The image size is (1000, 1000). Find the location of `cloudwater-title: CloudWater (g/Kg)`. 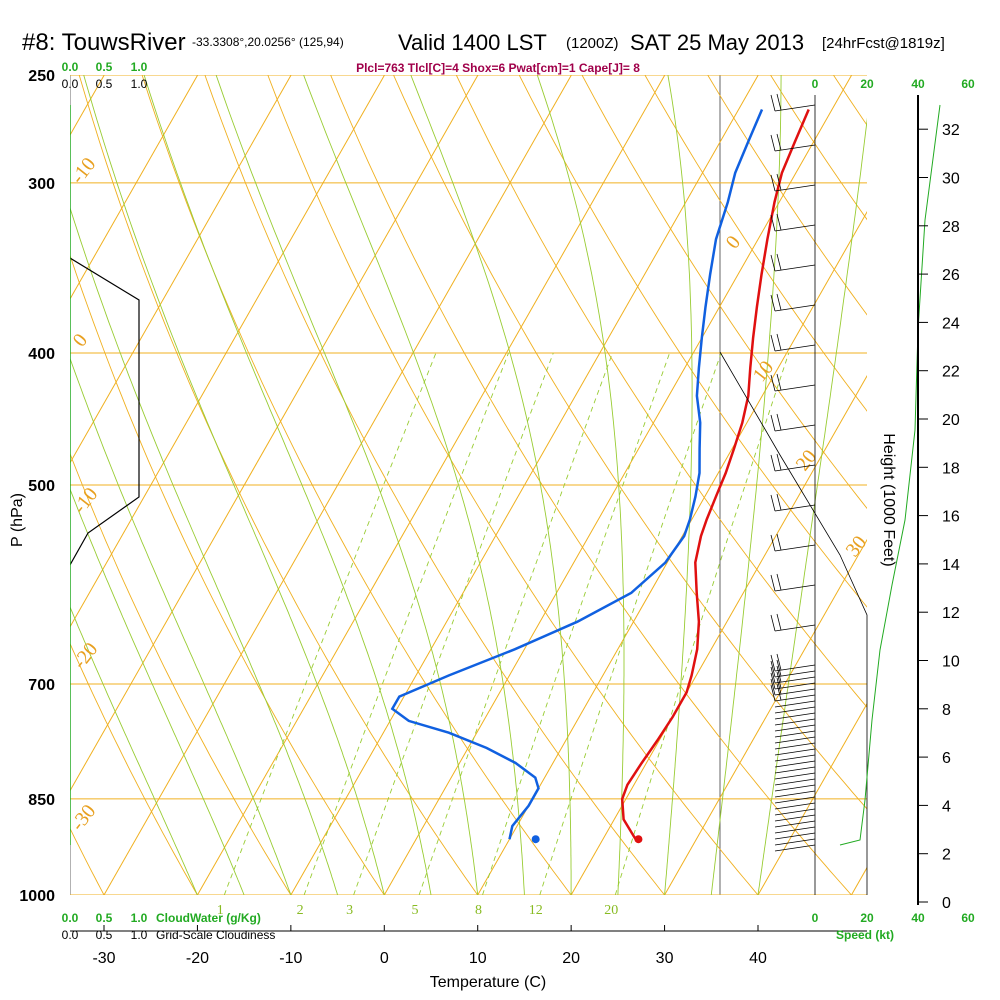

cloudwater-title: CloudWater (g/Kg) is located at coordinates (208, 918).